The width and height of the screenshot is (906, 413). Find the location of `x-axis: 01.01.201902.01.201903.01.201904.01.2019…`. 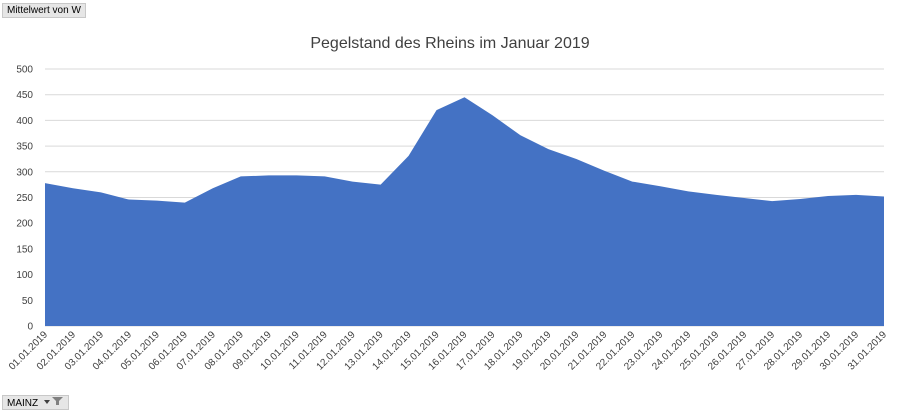

x-axis: 01.01.201902.01.201903.01.201904.01.2019… is located at coordinates (448, 350).